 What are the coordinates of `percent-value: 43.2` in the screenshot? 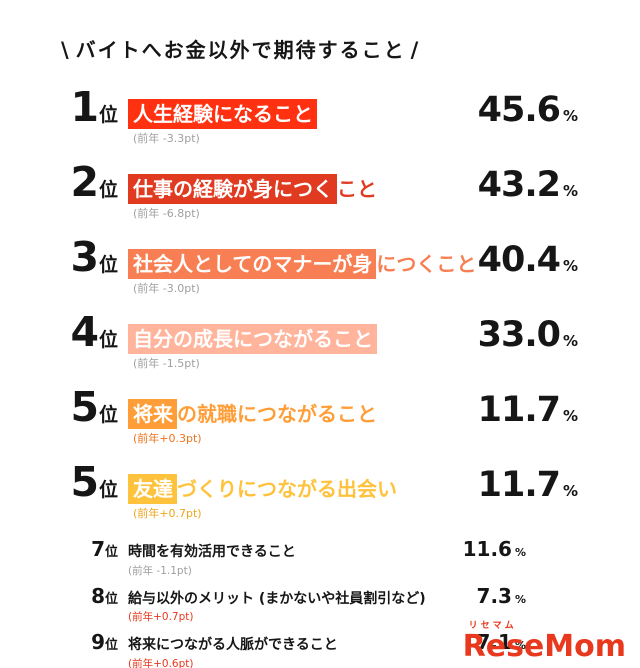 It's located at (519, 185).